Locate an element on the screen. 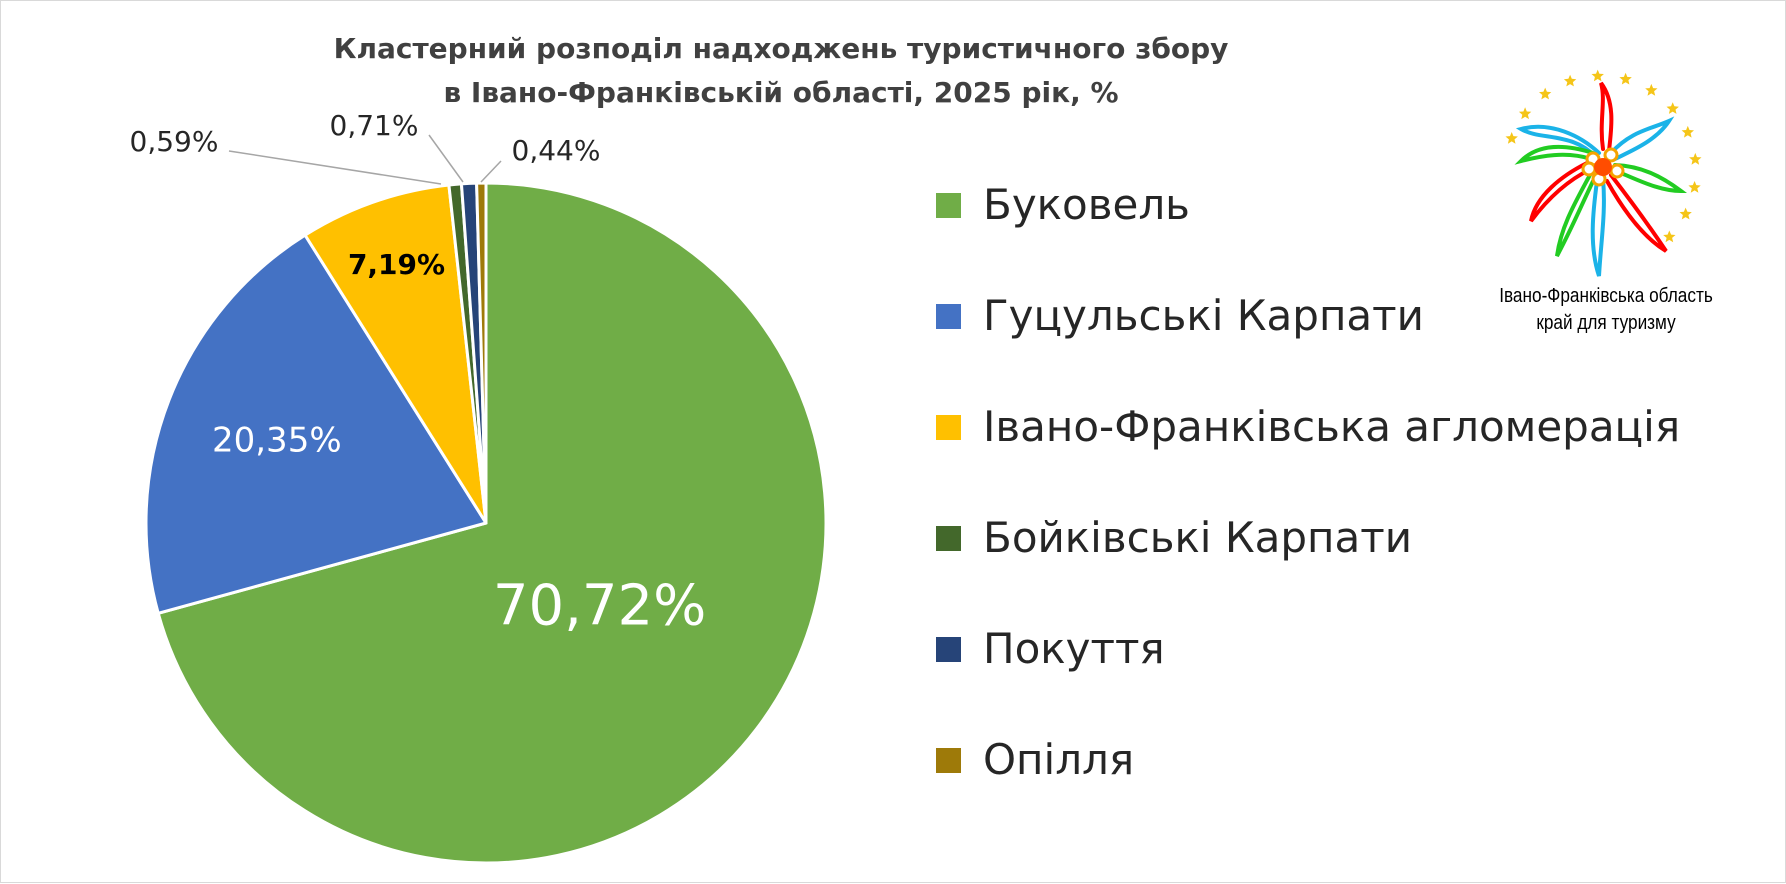  logo-stars-icon is located at coordinates (1603, 156).